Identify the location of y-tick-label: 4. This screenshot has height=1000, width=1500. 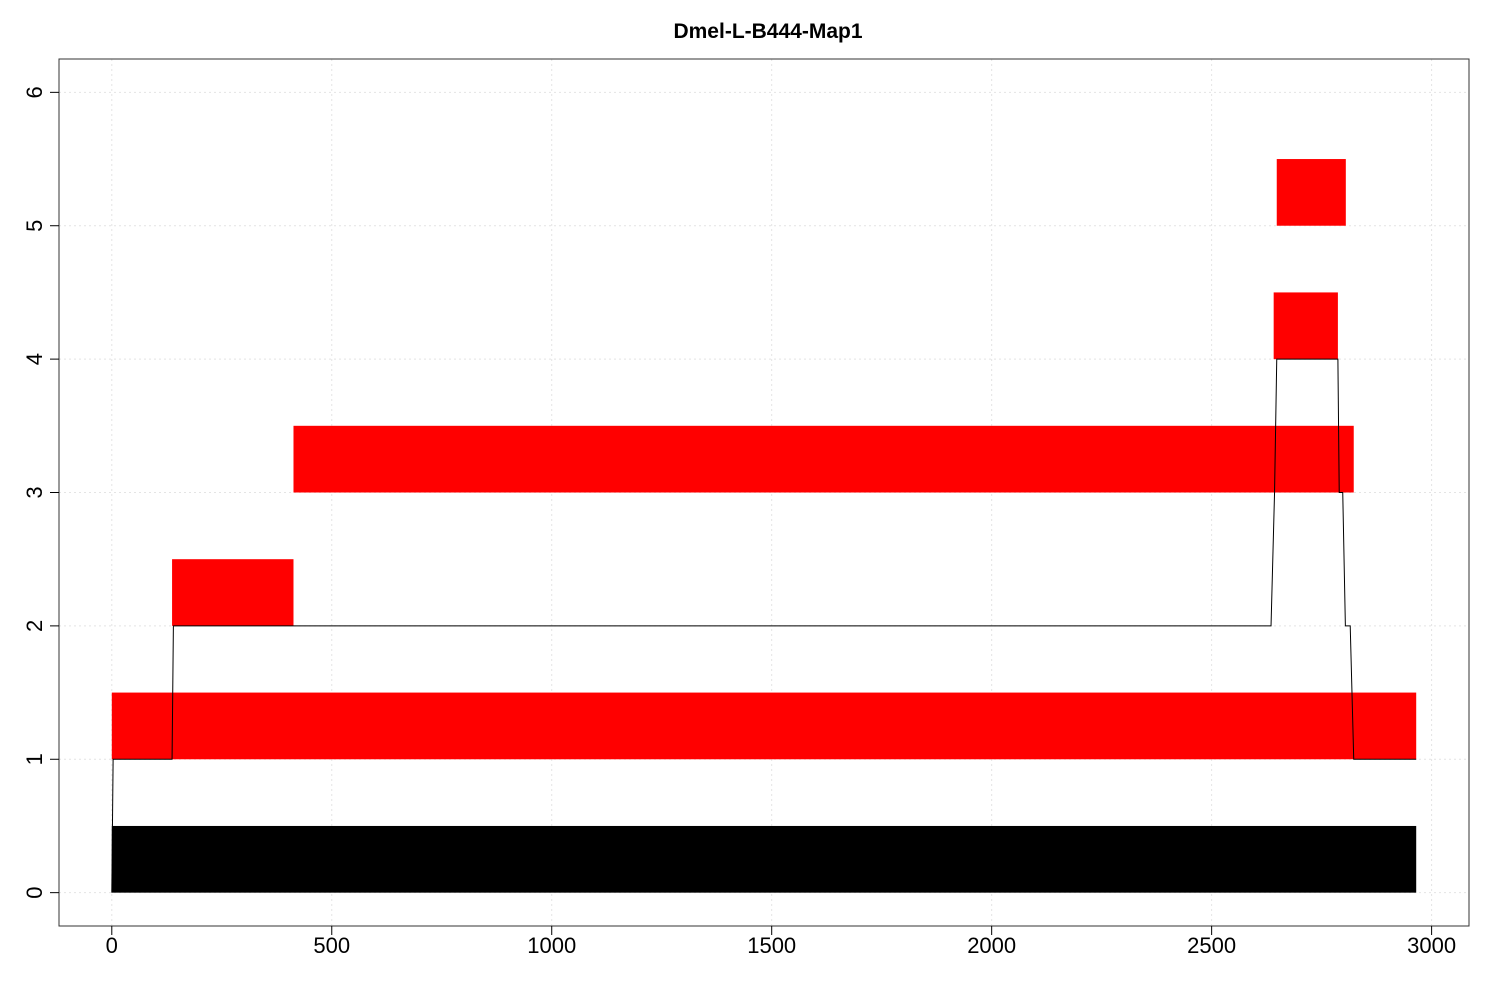
(34, 359).